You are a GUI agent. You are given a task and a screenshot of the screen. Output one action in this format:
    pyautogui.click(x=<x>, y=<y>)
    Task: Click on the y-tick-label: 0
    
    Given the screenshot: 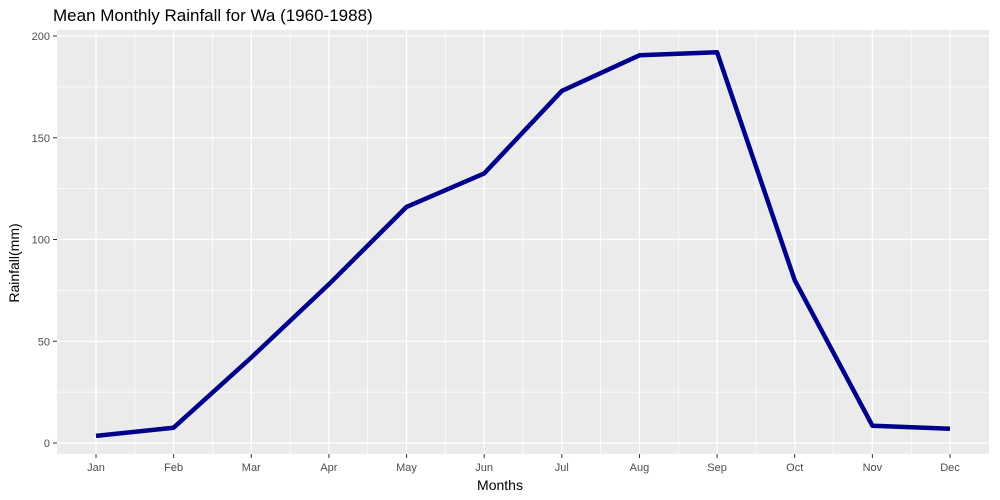 What is the action you would take?
    pyautogui.click(x=47, y=444)
    